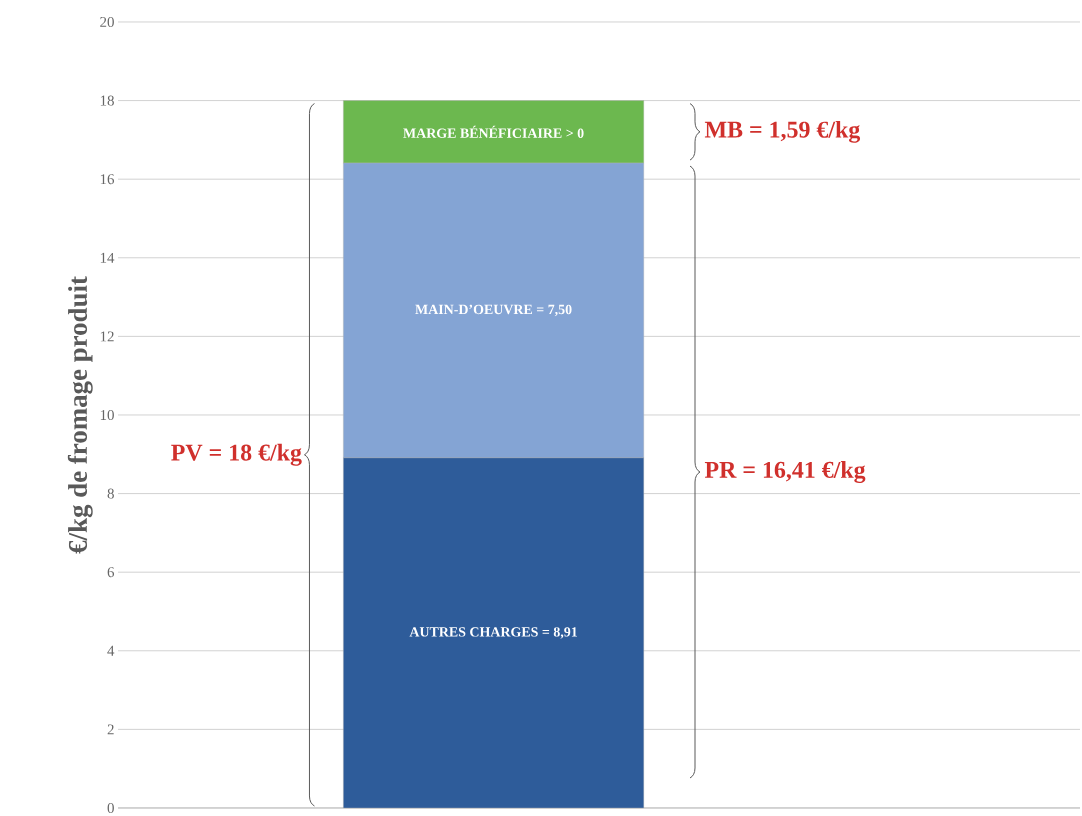 This screenshot has height=816, width=1082. I want to click on y-tick-label: 8, so click(110, 493).